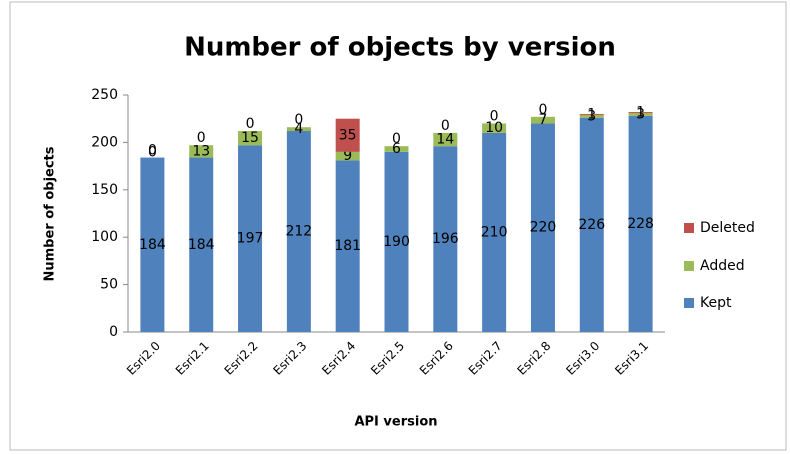 Image resolution: width=790 pixels, height=454 pixels. What do you see at coordinates (722, 266) in the screenshot?
I see `legend-label: Added` at bounding box center [722, 266].